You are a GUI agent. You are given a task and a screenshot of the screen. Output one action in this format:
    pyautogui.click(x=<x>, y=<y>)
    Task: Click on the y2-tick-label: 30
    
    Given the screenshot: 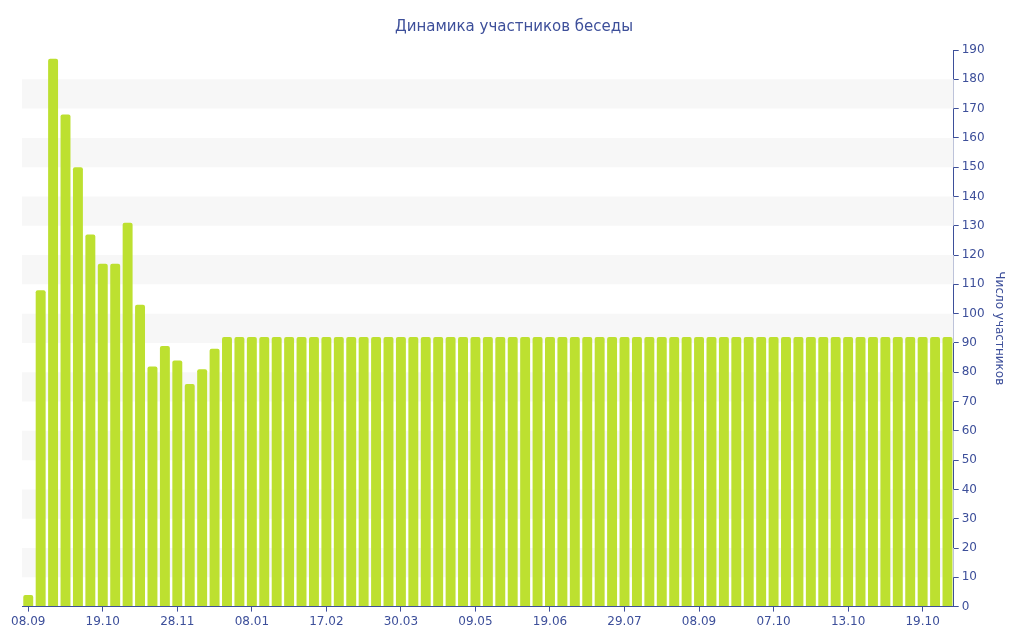 What is the action you would take?
    pyautogui.click(x=969, y=517)
    